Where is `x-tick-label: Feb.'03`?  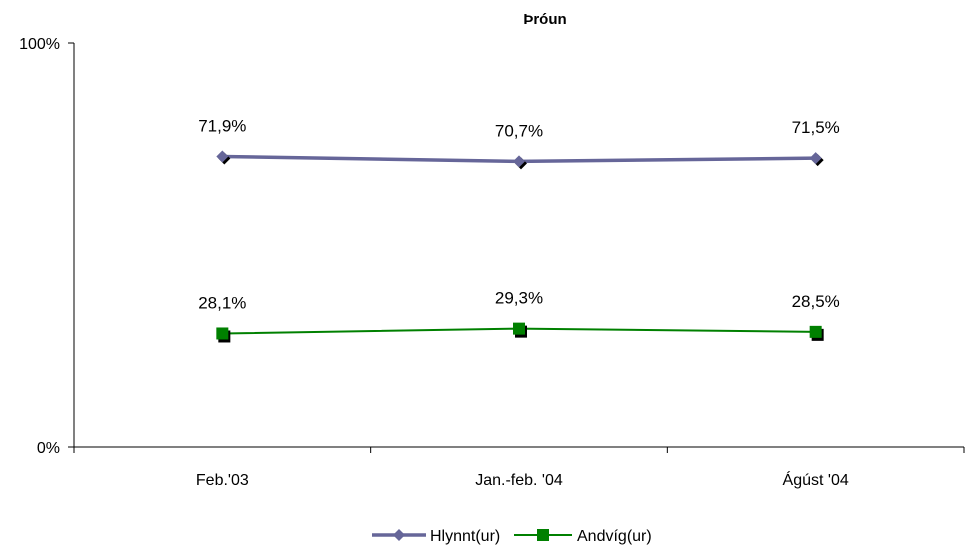
x-tick-label: Feb.'03 is located at coordinates (222, 480).